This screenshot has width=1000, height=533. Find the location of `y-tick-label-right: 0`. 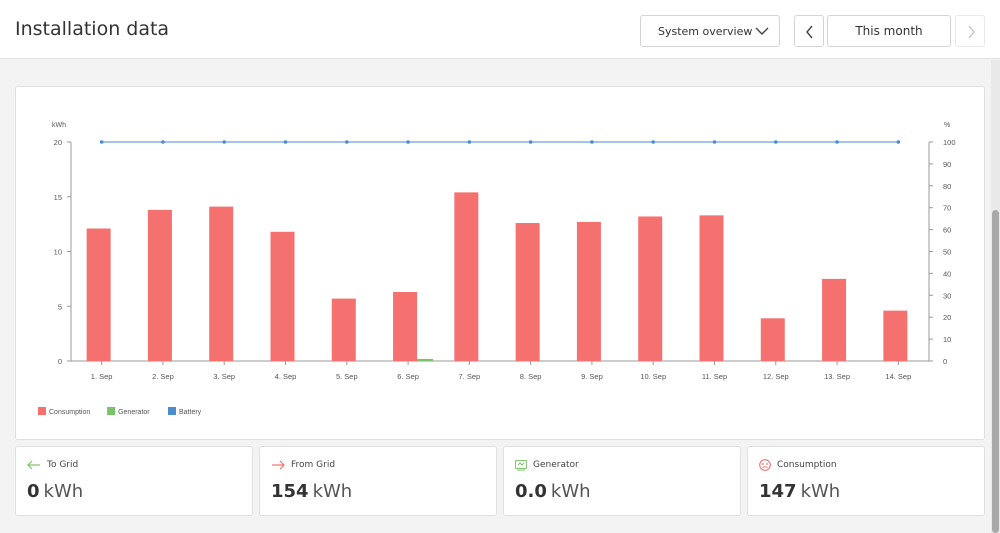

y-tick-label-right: 0 is located at coordinates (945, 361).